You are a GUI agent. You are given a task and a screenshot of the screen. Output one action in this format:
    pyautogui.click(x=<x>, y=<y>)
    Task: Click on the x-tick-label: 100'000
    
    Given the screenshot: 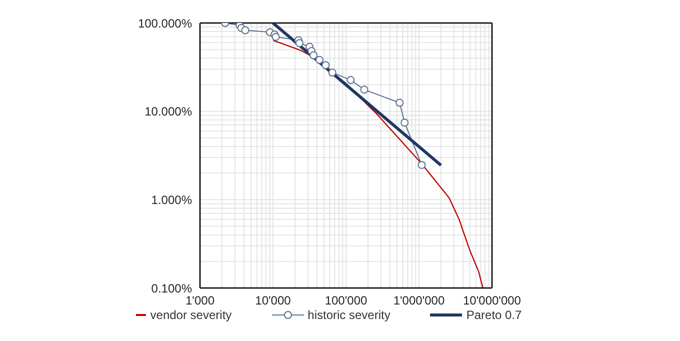 What is the action you would take?
    pyautogui.click(x=346, y=301)
    